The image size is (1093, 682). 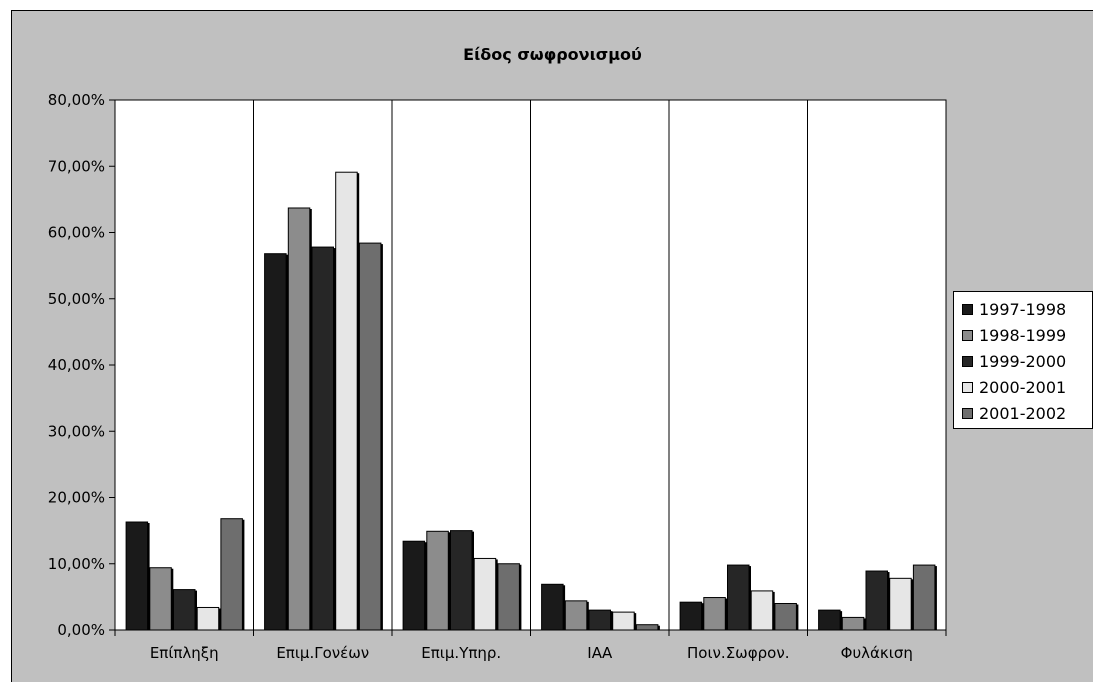 I want to click on legend-item: 2001-2002, so click(x=1027, y=413).